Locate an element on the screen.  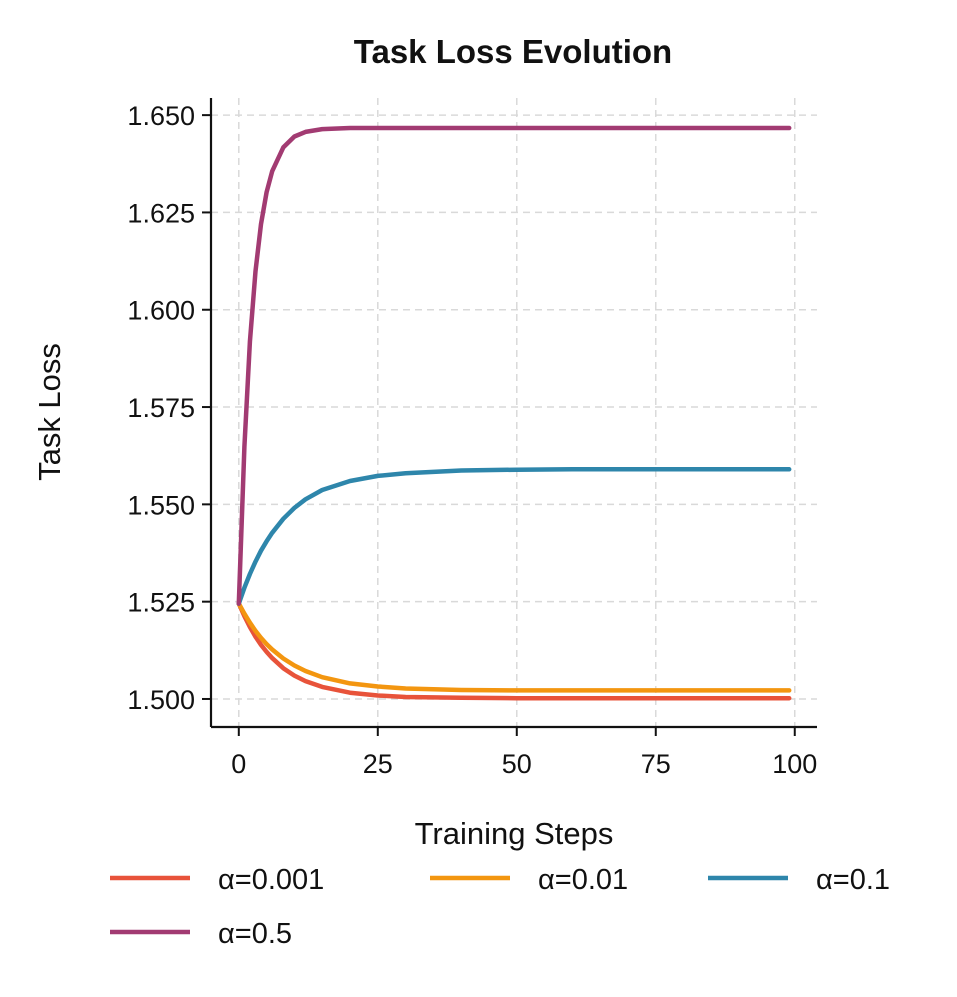
legend-label: α=0.01 is located at coordinates (583, 880).